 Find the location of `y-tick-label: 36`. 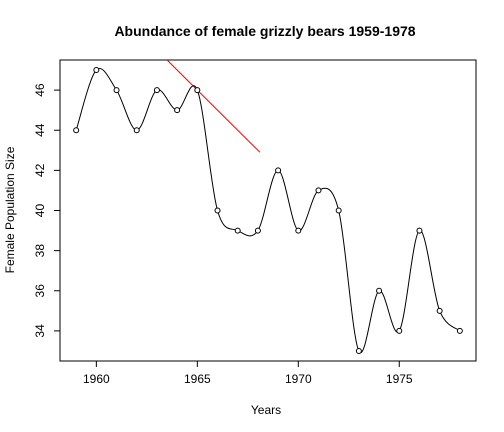

y-tick-label: 36 is located at coordinates (40, 291).